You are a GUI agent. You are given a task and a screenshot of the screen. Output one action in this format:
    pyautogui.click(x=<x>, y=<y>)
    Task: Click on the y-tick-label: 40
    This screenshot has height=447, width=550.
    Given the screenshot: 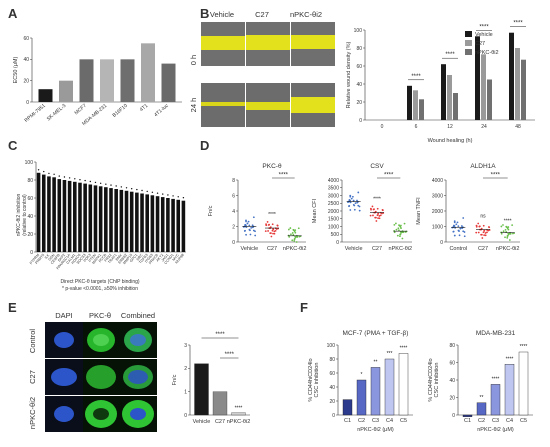 What is the action you would take?
    pyautogui.click(x=359, y=85)
    